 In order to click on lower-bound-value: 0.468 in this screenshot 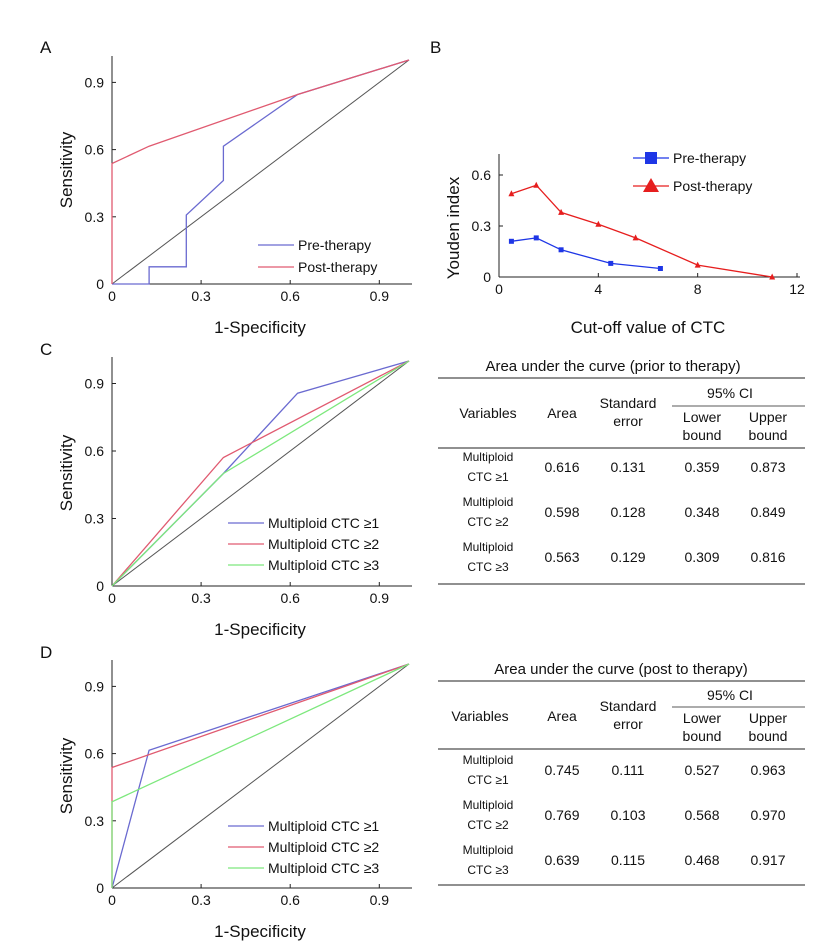, I will do `click(701, 860)`.